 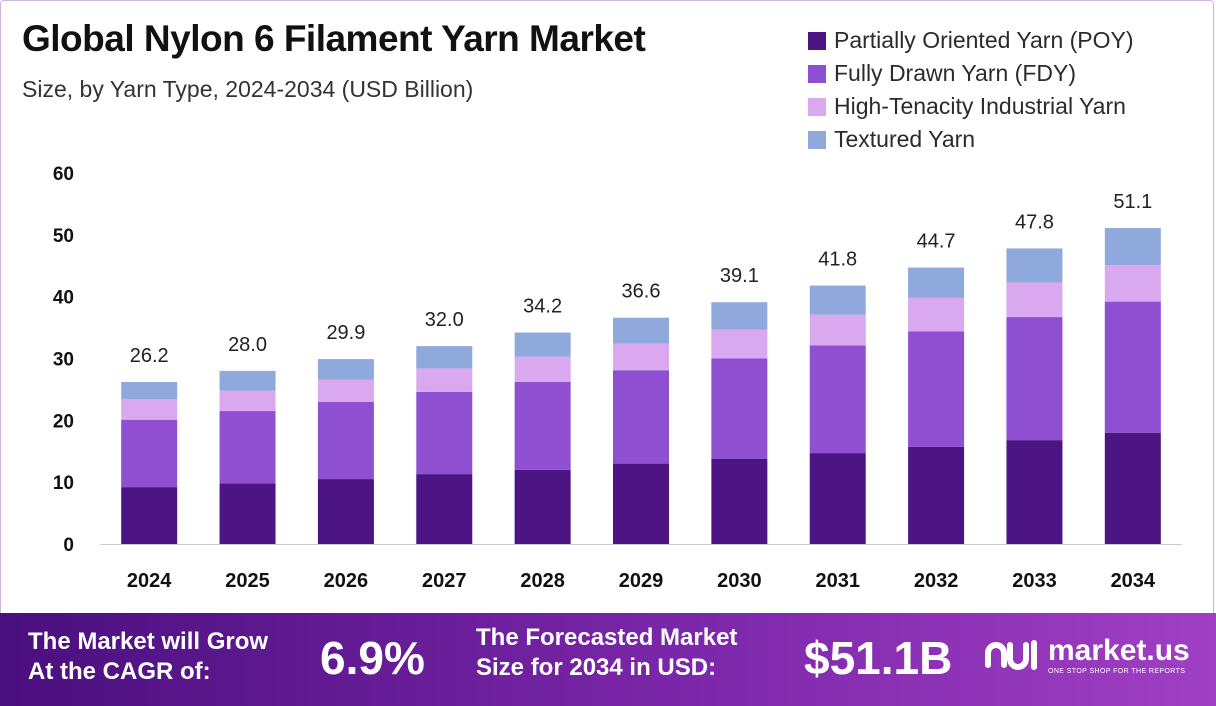 What do you see at coordinates (247, 345) in the screenshot?
I see `bar-total-label: 28.0` at bounding box center [247, 345].